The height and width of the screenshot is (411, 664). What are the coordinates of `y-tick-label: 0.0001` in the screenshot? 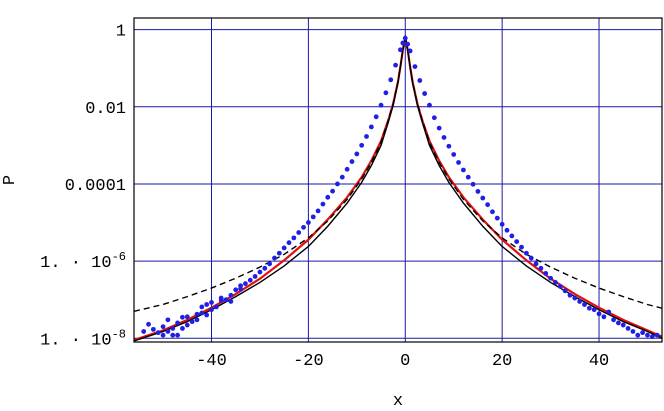 It's located at (95, 186).